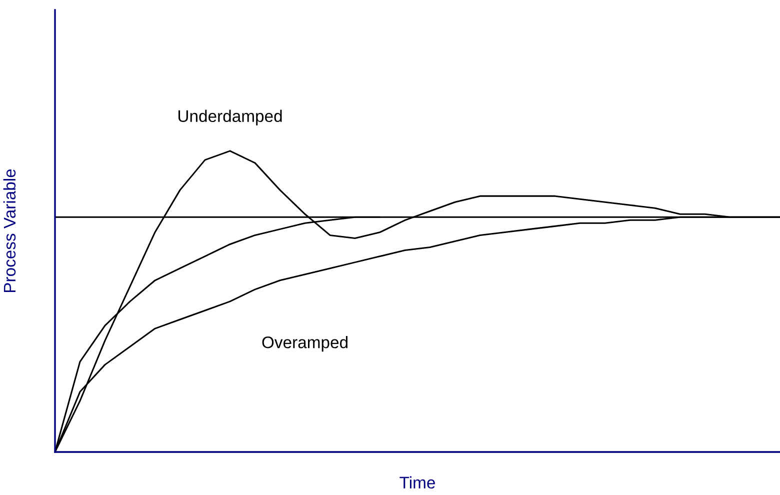 The image size is (780, 495). Describe the element at coordinates (305, 344) in the screenshot. I see `text: Overamped` at that location.